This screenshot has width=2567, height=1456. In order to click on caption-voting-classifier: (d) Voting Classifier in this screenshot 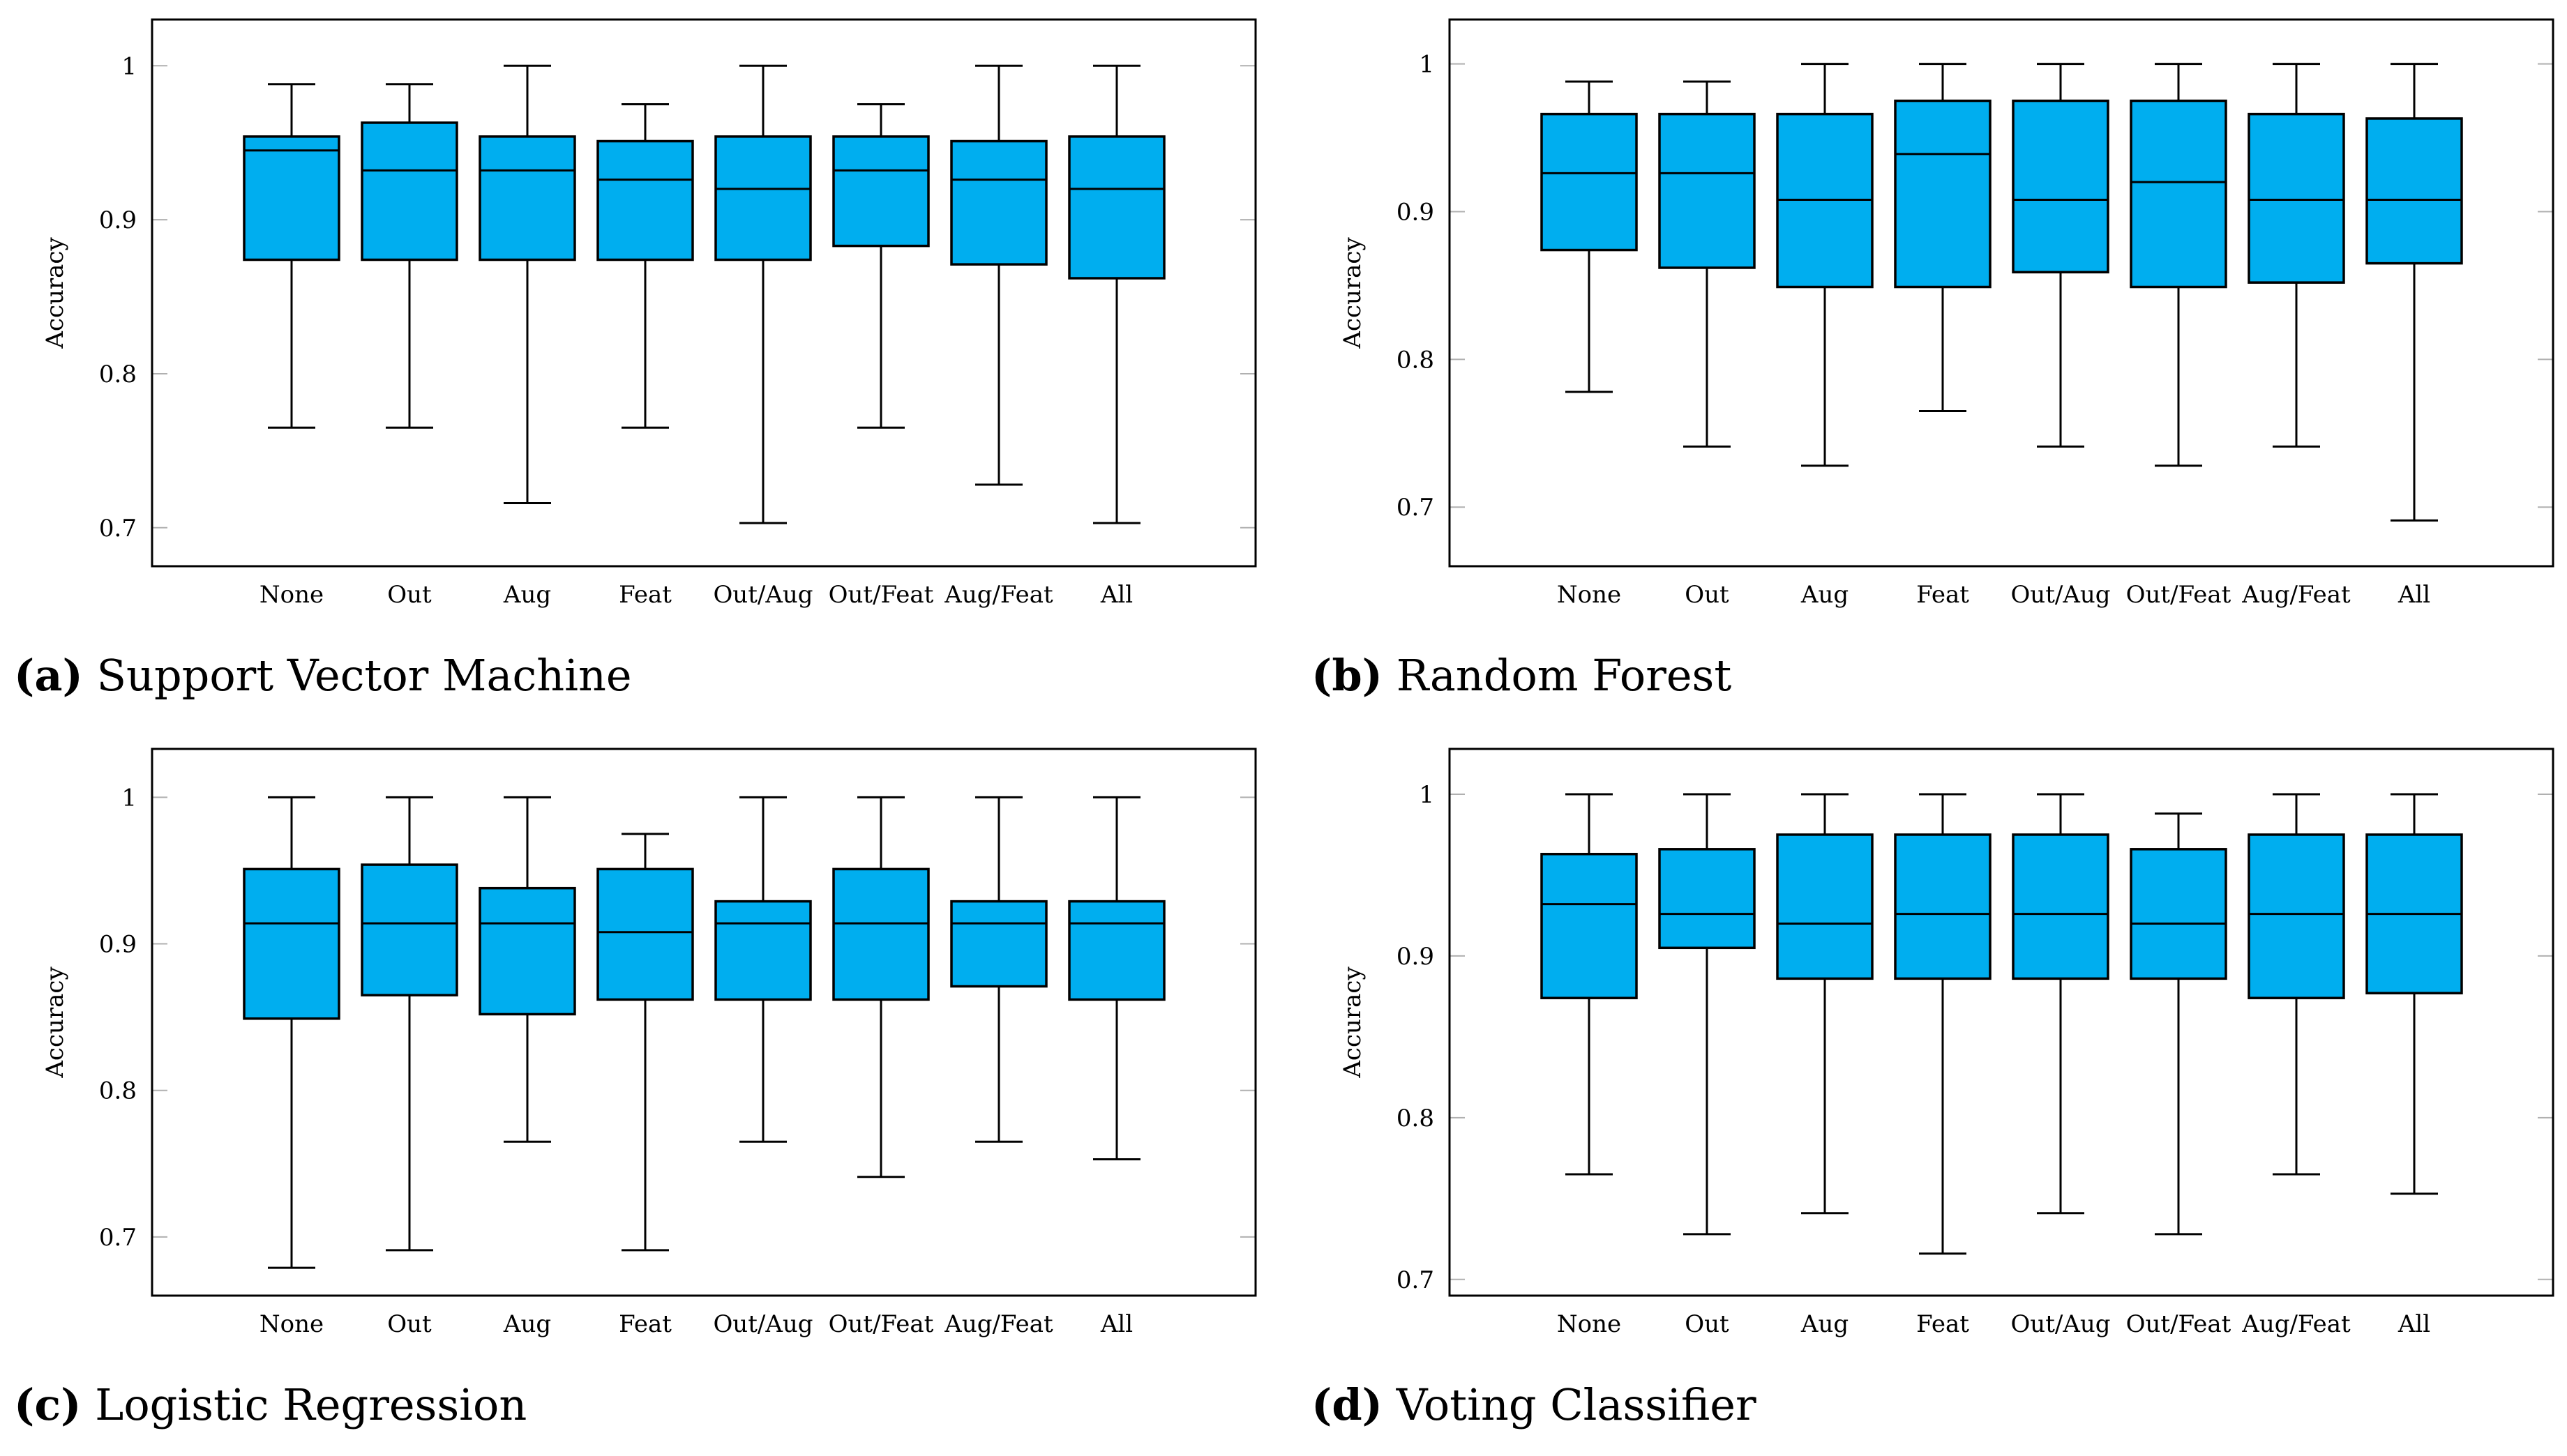, I will do `click(1533, 1404)`.